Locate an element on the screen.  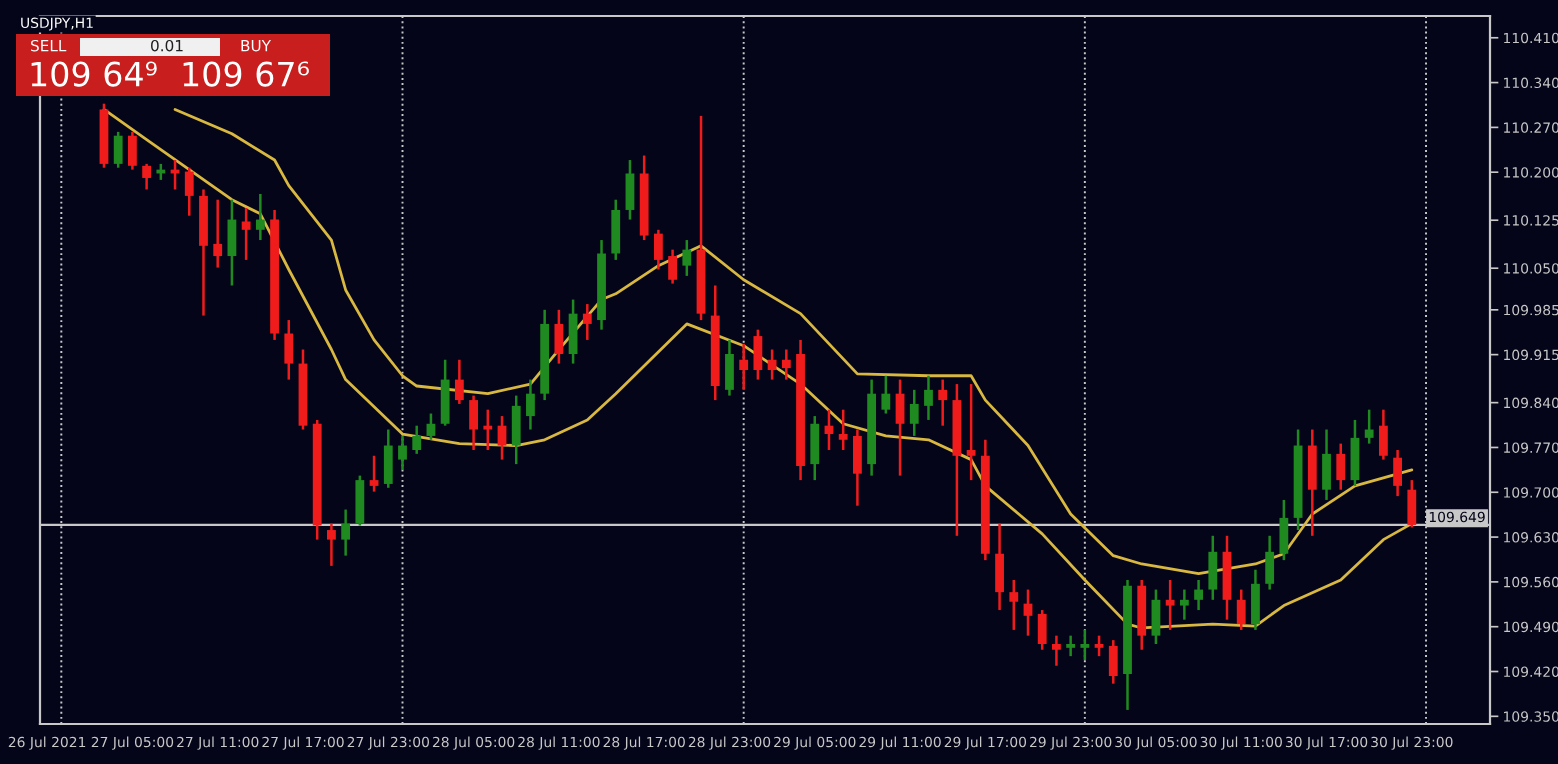
annotation: 109 67⁶ is located at coordinates (246, 74).